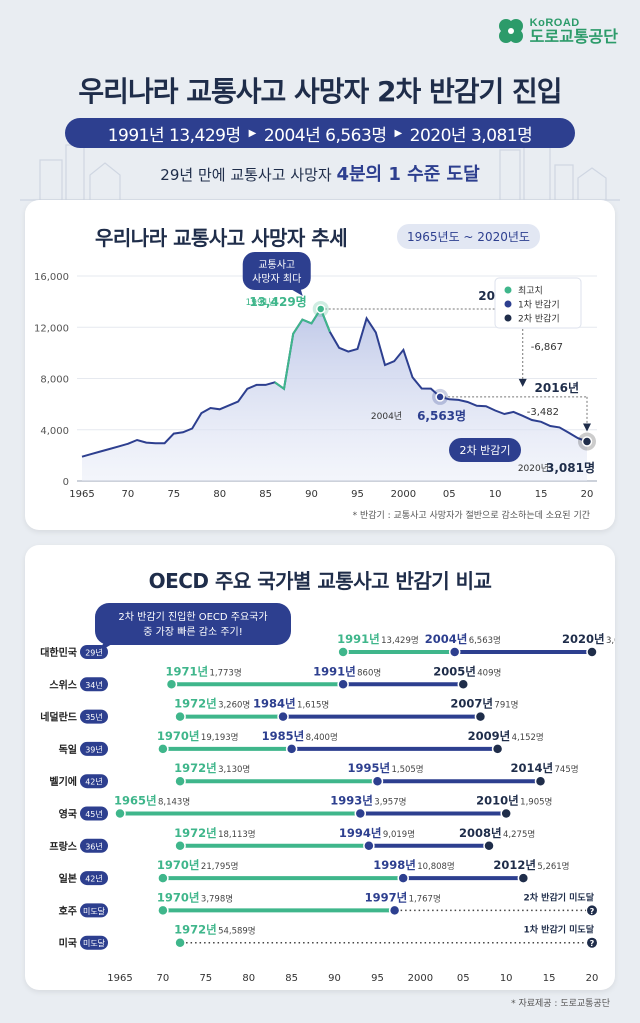 The image size is (640, 1023). What do you see at coordinates (592, 942) in the screenshot?
I see `unknown-marker` at bounding box center [592, 942].